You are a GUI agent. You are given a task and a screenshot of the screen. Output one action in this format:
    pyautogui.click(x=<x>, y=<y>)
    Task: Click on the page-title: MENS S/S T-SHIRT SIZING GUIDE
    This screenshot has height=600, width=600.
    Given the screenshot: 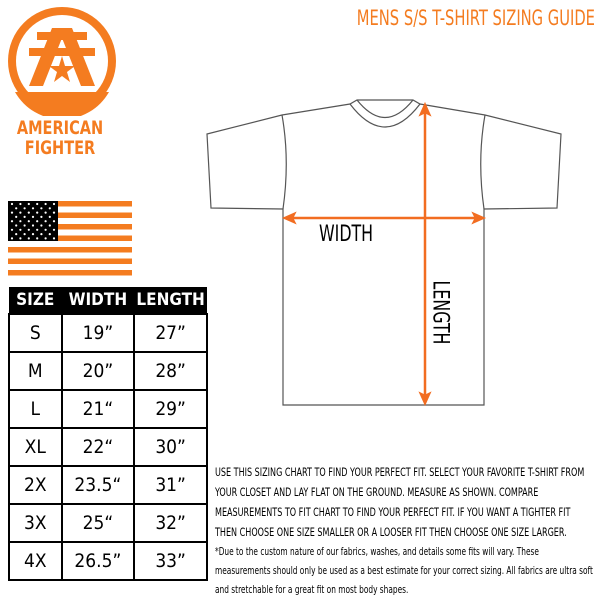 What is the action you would take?
    pyautogui.click(x=475, y=18)
    